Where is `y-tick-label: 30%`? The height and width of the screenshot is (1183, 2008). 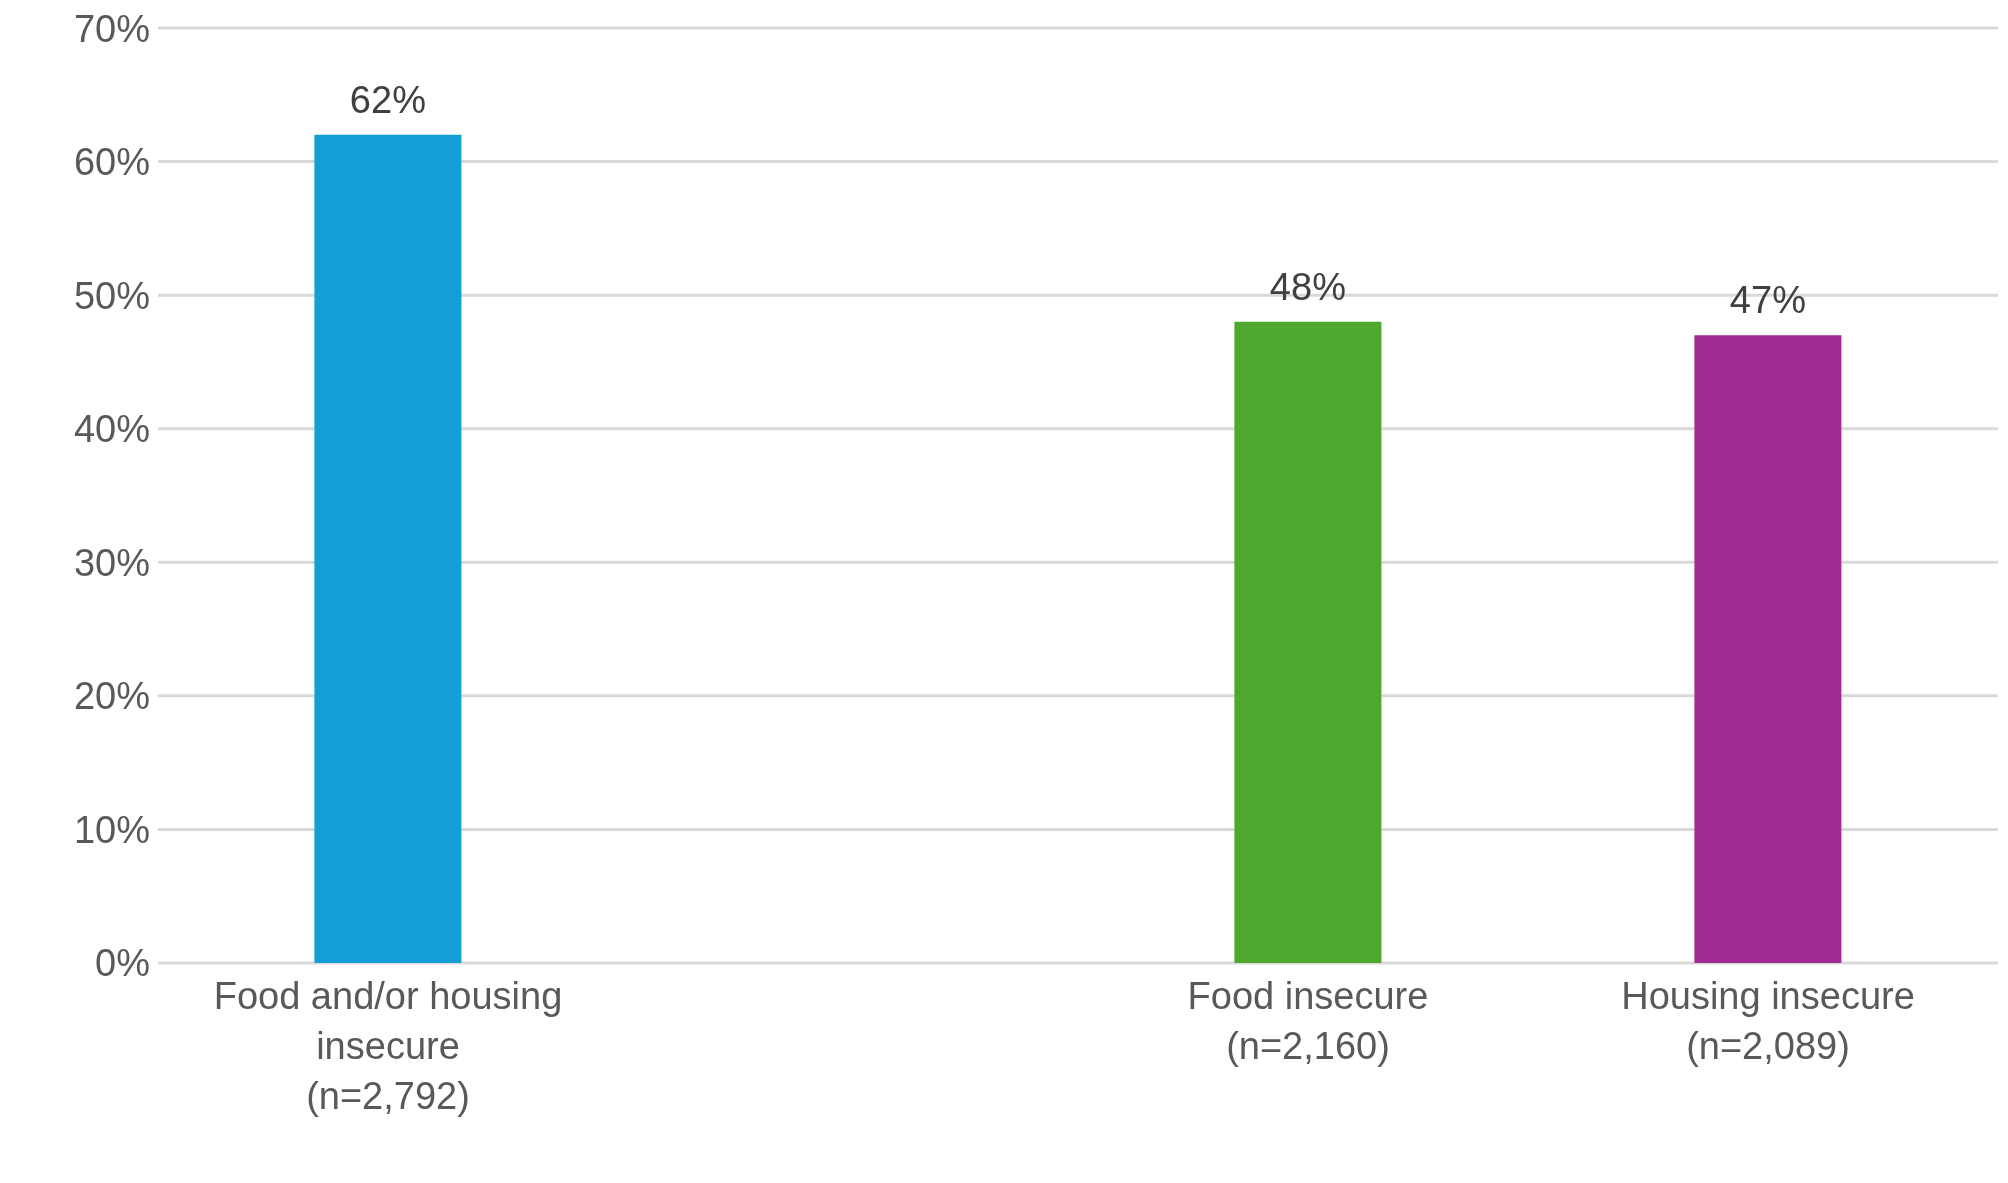 y-tick-label: 30% is located at coordinates (111, 562).